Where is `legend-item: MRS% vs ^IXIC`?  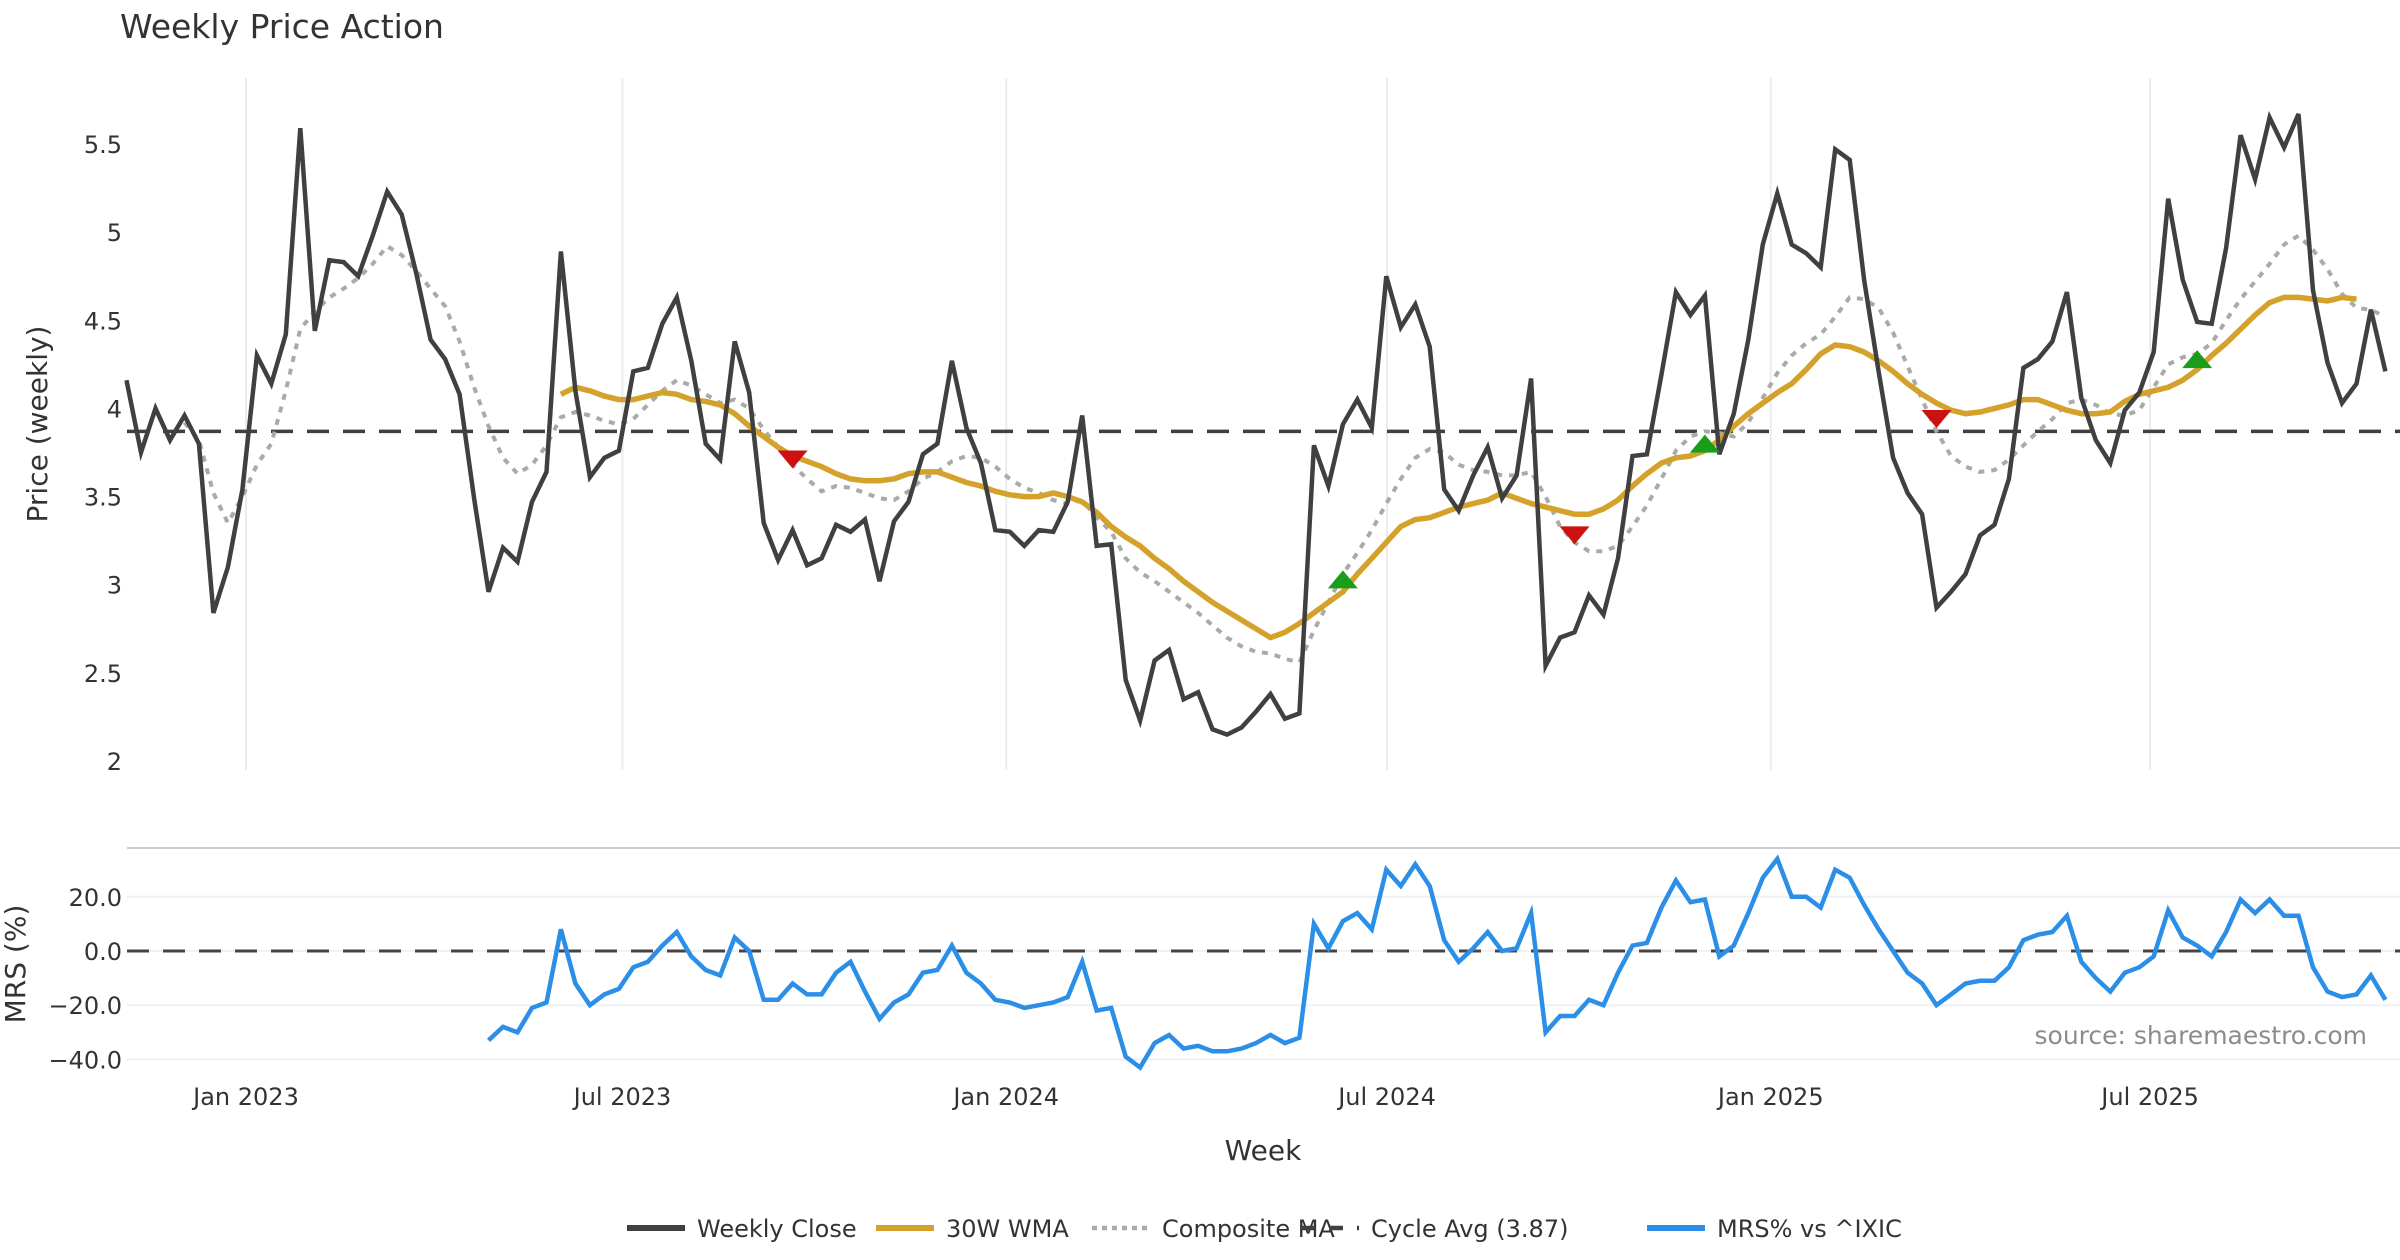 legend-item: MRS% vs ^IXIC is located at coordinates (1774, 1229).